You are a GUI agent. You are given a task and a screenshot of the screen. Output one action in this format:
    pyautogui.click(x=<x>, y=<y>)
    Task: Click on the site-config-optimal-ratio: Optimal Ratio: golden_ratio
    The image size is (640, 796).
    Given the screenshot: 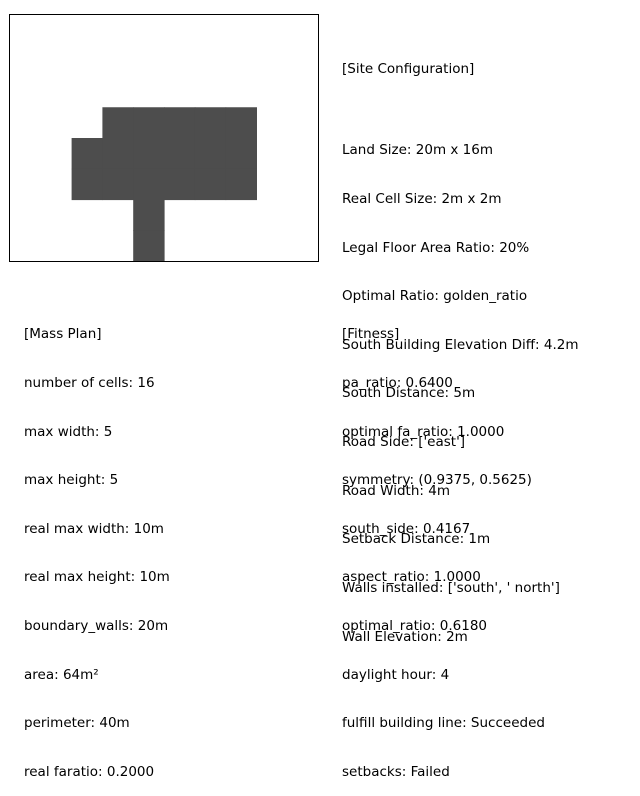 What is the action you would take?
    pyautogui.click(x=435, y=296)
    